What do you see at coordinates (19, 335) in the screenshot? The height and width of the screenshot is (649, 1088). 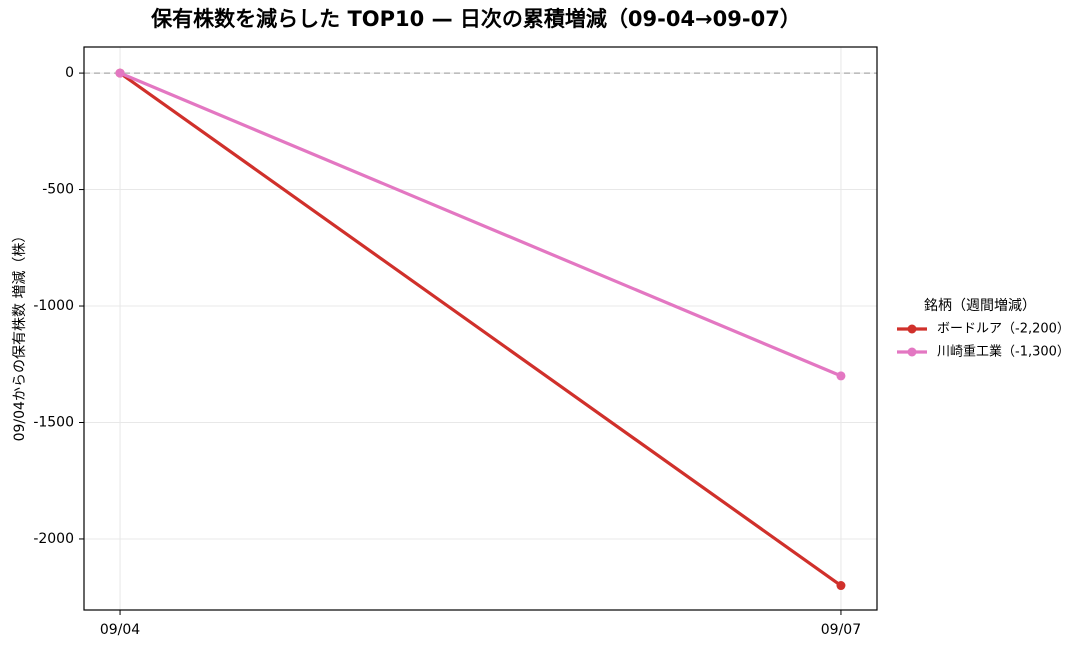 I see `y-axis-label: 09/04からの保有株数 増減（株）` at bounding box center [19, 335].